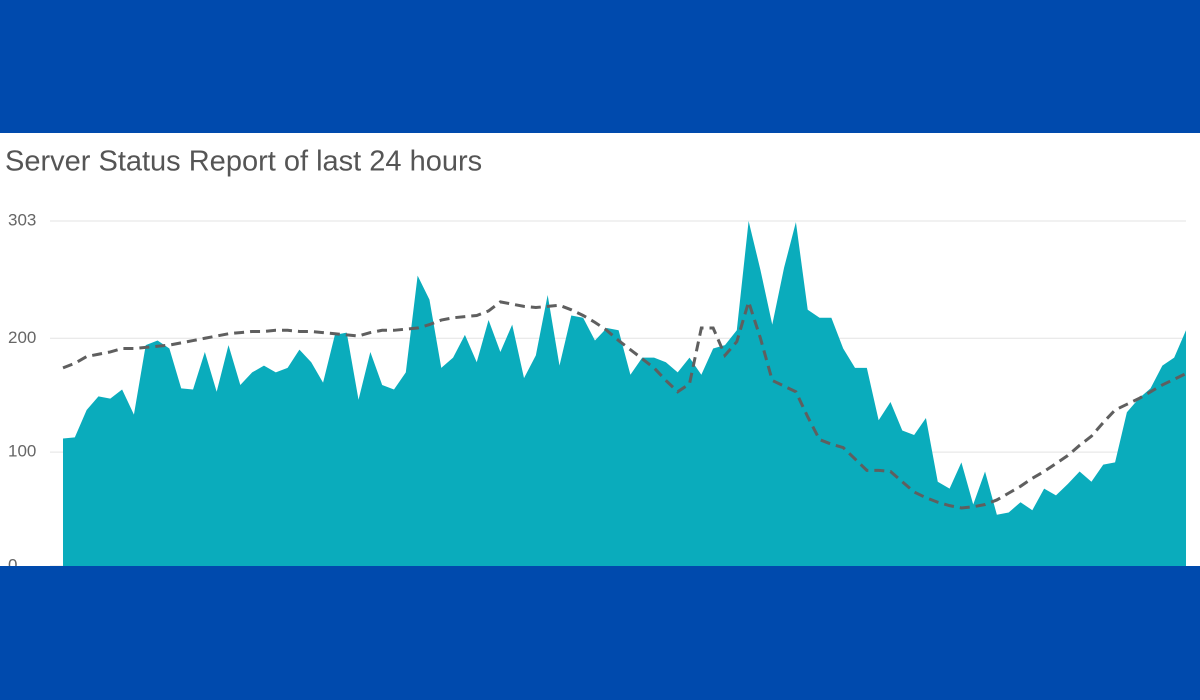  What do you see at coordinates (22, 219) in the screenshot?
I see `y-tick-label: 303` at bounding box center [22, 219].